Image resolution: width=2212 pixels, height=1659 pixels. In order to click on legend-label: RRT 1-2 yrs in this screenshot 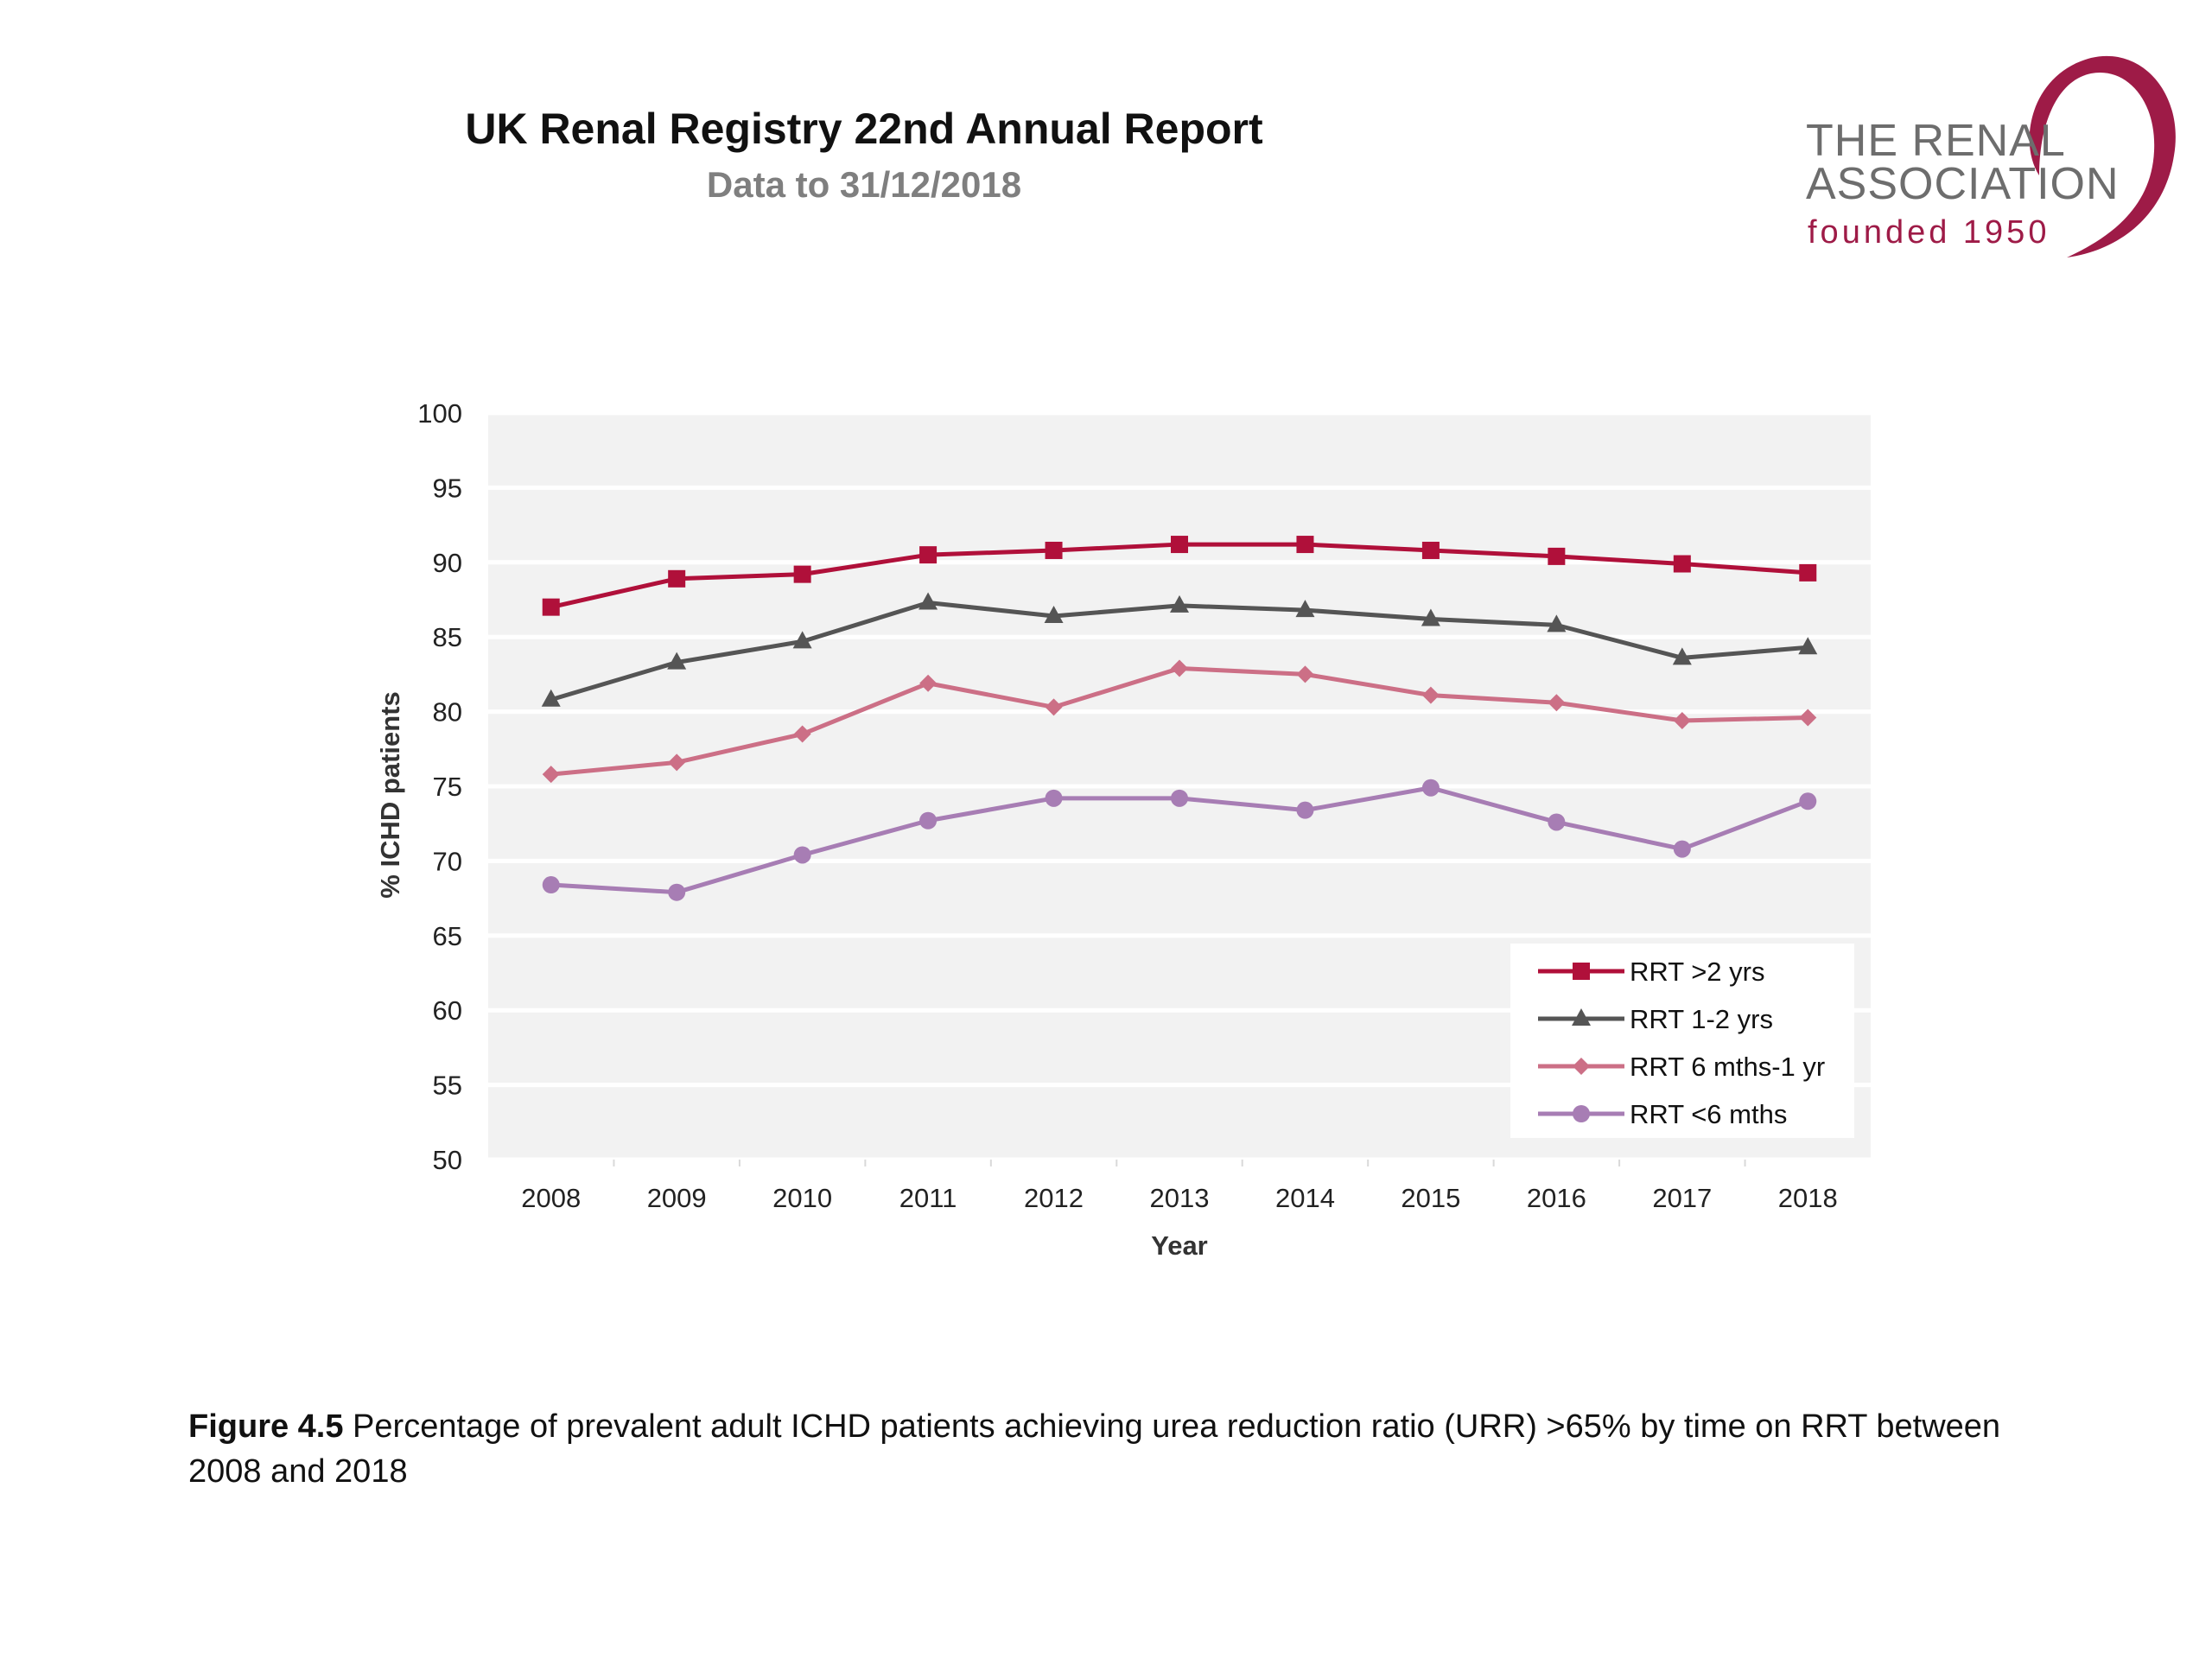, I will do `click(1701, 1019)`.